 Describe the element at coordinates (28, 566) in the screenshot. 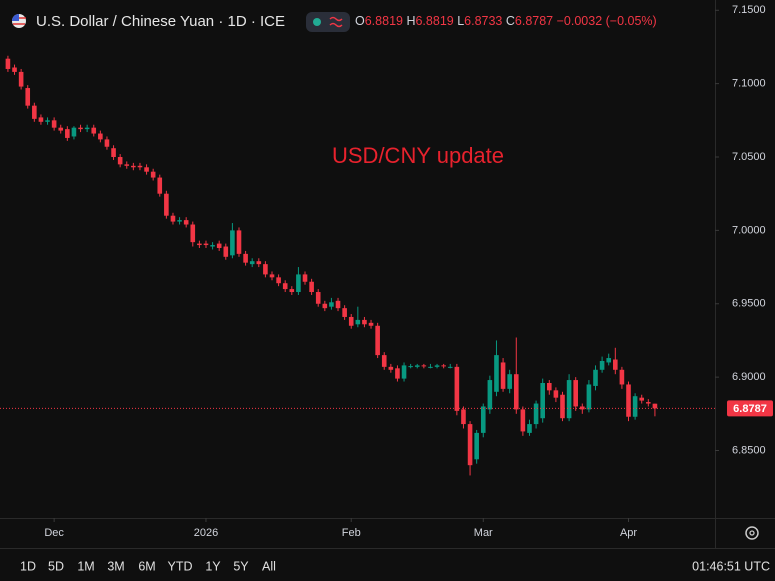

I see `range-button: 1D` at that location.